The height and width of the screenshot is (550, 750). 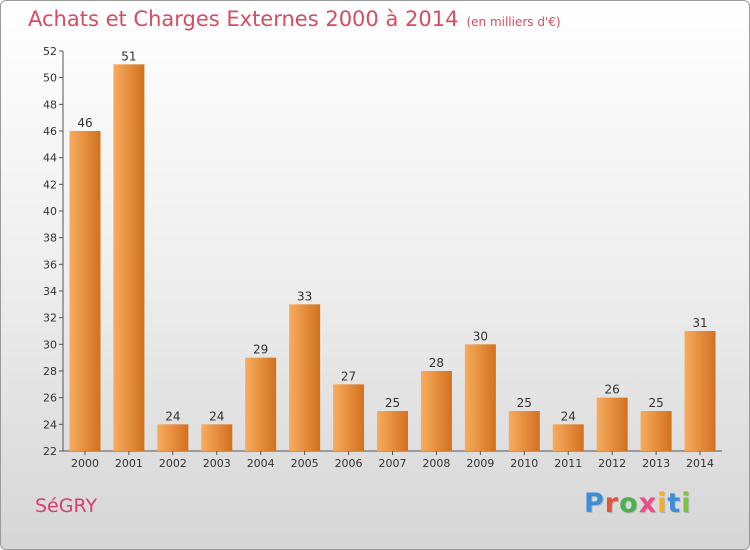 What do you see at coordinates (85, 463) in the screenshot?
I see `x-tick-label: 2000` at bounding box center [85, 463].